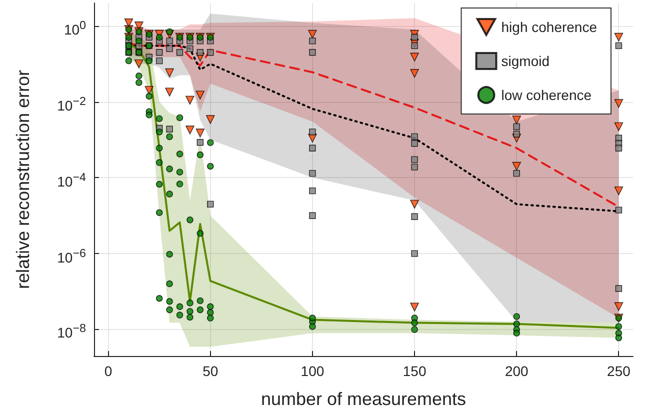 Image resolution: width=657 pixels, height=418 pixels. What do you see at coordinates (549, 27) in the screenshot?
I see `legend-label: high coherence` at bounding box center [549, 27].